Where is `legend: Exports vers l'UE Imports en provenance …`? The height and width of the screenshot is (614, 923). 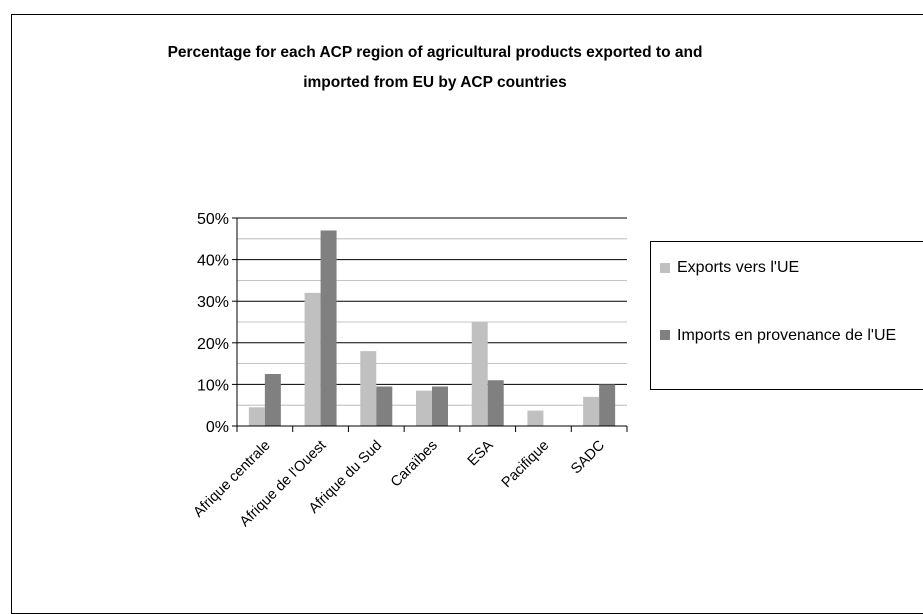
legend: Exports vers l'UE Imports en provenance … is located at coordinates (786, 315).